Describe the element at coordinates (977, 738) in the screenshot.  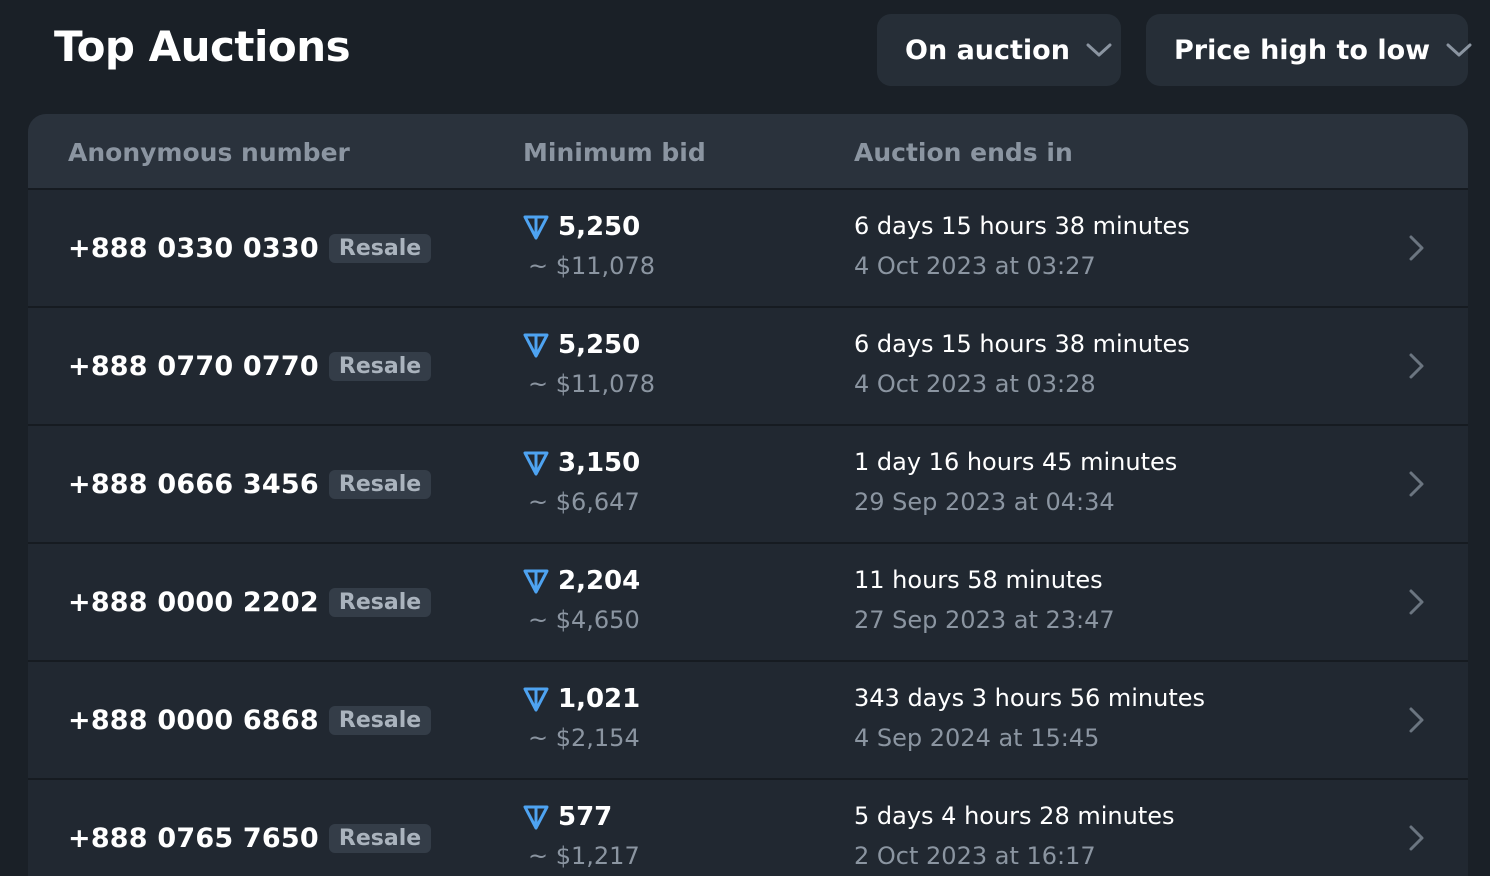
I see `ends-at: 4 Sep 2024 at 15:45` at that location.